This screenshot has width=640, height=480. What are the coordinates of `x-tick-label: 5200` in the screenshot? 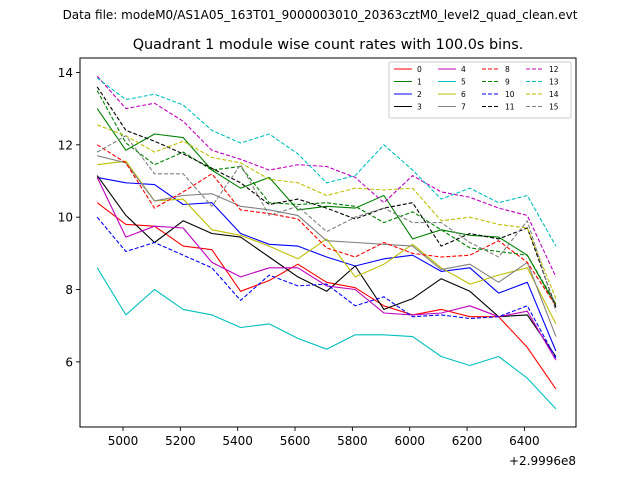 It's located at (180, 441).